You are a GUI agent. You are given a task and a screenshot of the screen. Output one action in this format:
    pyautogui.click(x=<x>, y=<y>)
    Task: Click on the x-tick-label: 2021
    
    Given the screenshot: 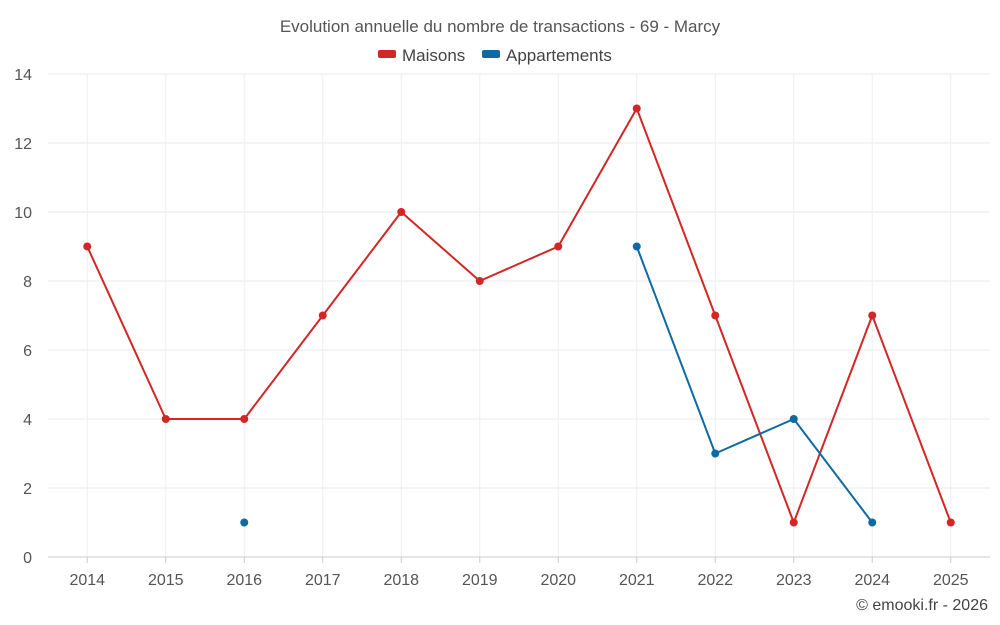 What is the action you would take?
    pyautogui.click(x=637, y=580)
    